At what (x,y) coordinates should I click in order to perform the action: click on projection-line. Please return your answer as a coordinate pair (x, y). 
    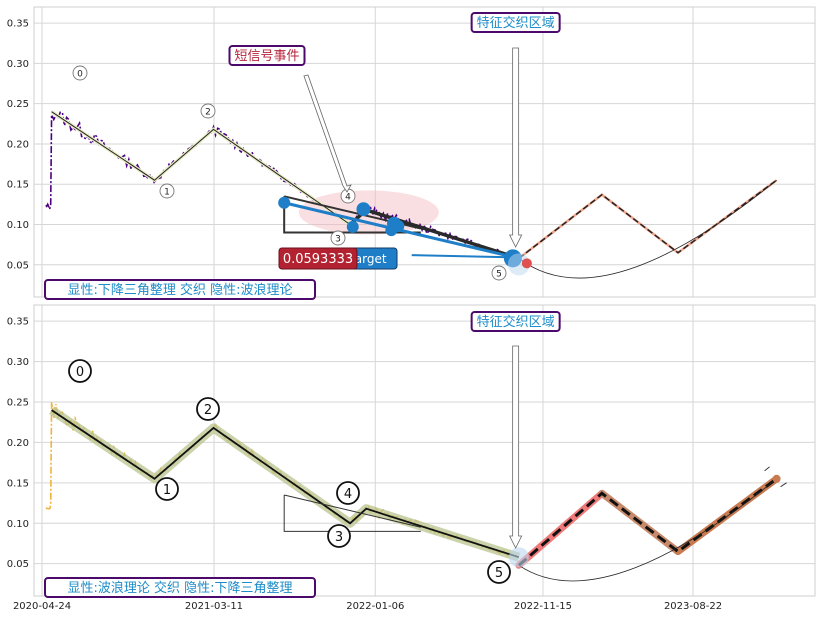
    Looking at the image, I should click on (648, 219).